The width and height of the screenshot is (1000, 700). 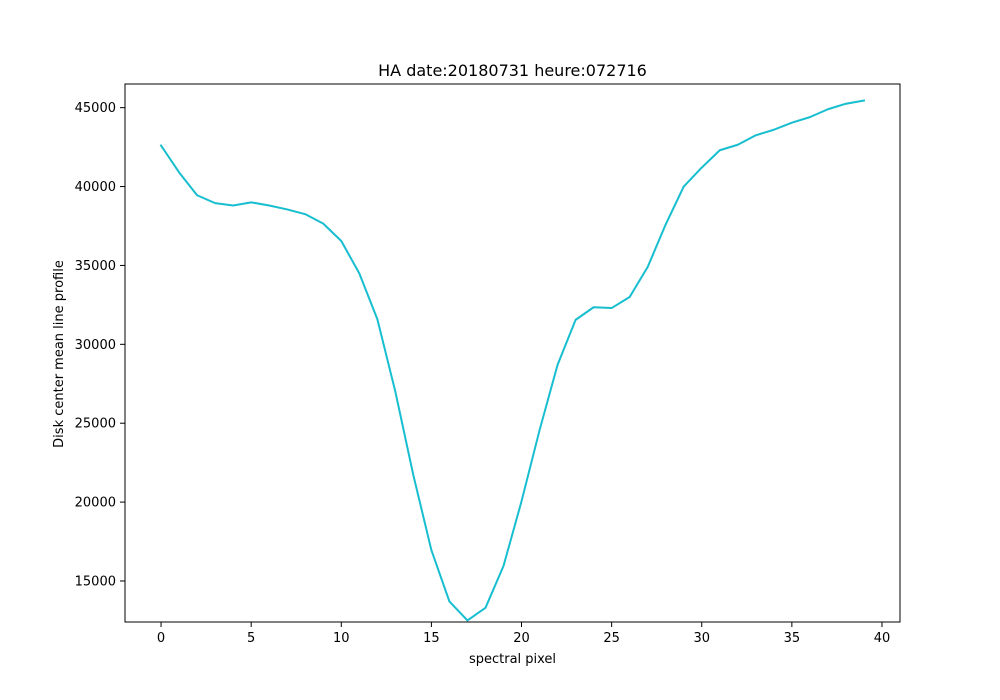 What do you see at coordinates (95, 503) in the screenshot?
I see `y-tick-label: 20000` at bounding box center [95, 503].